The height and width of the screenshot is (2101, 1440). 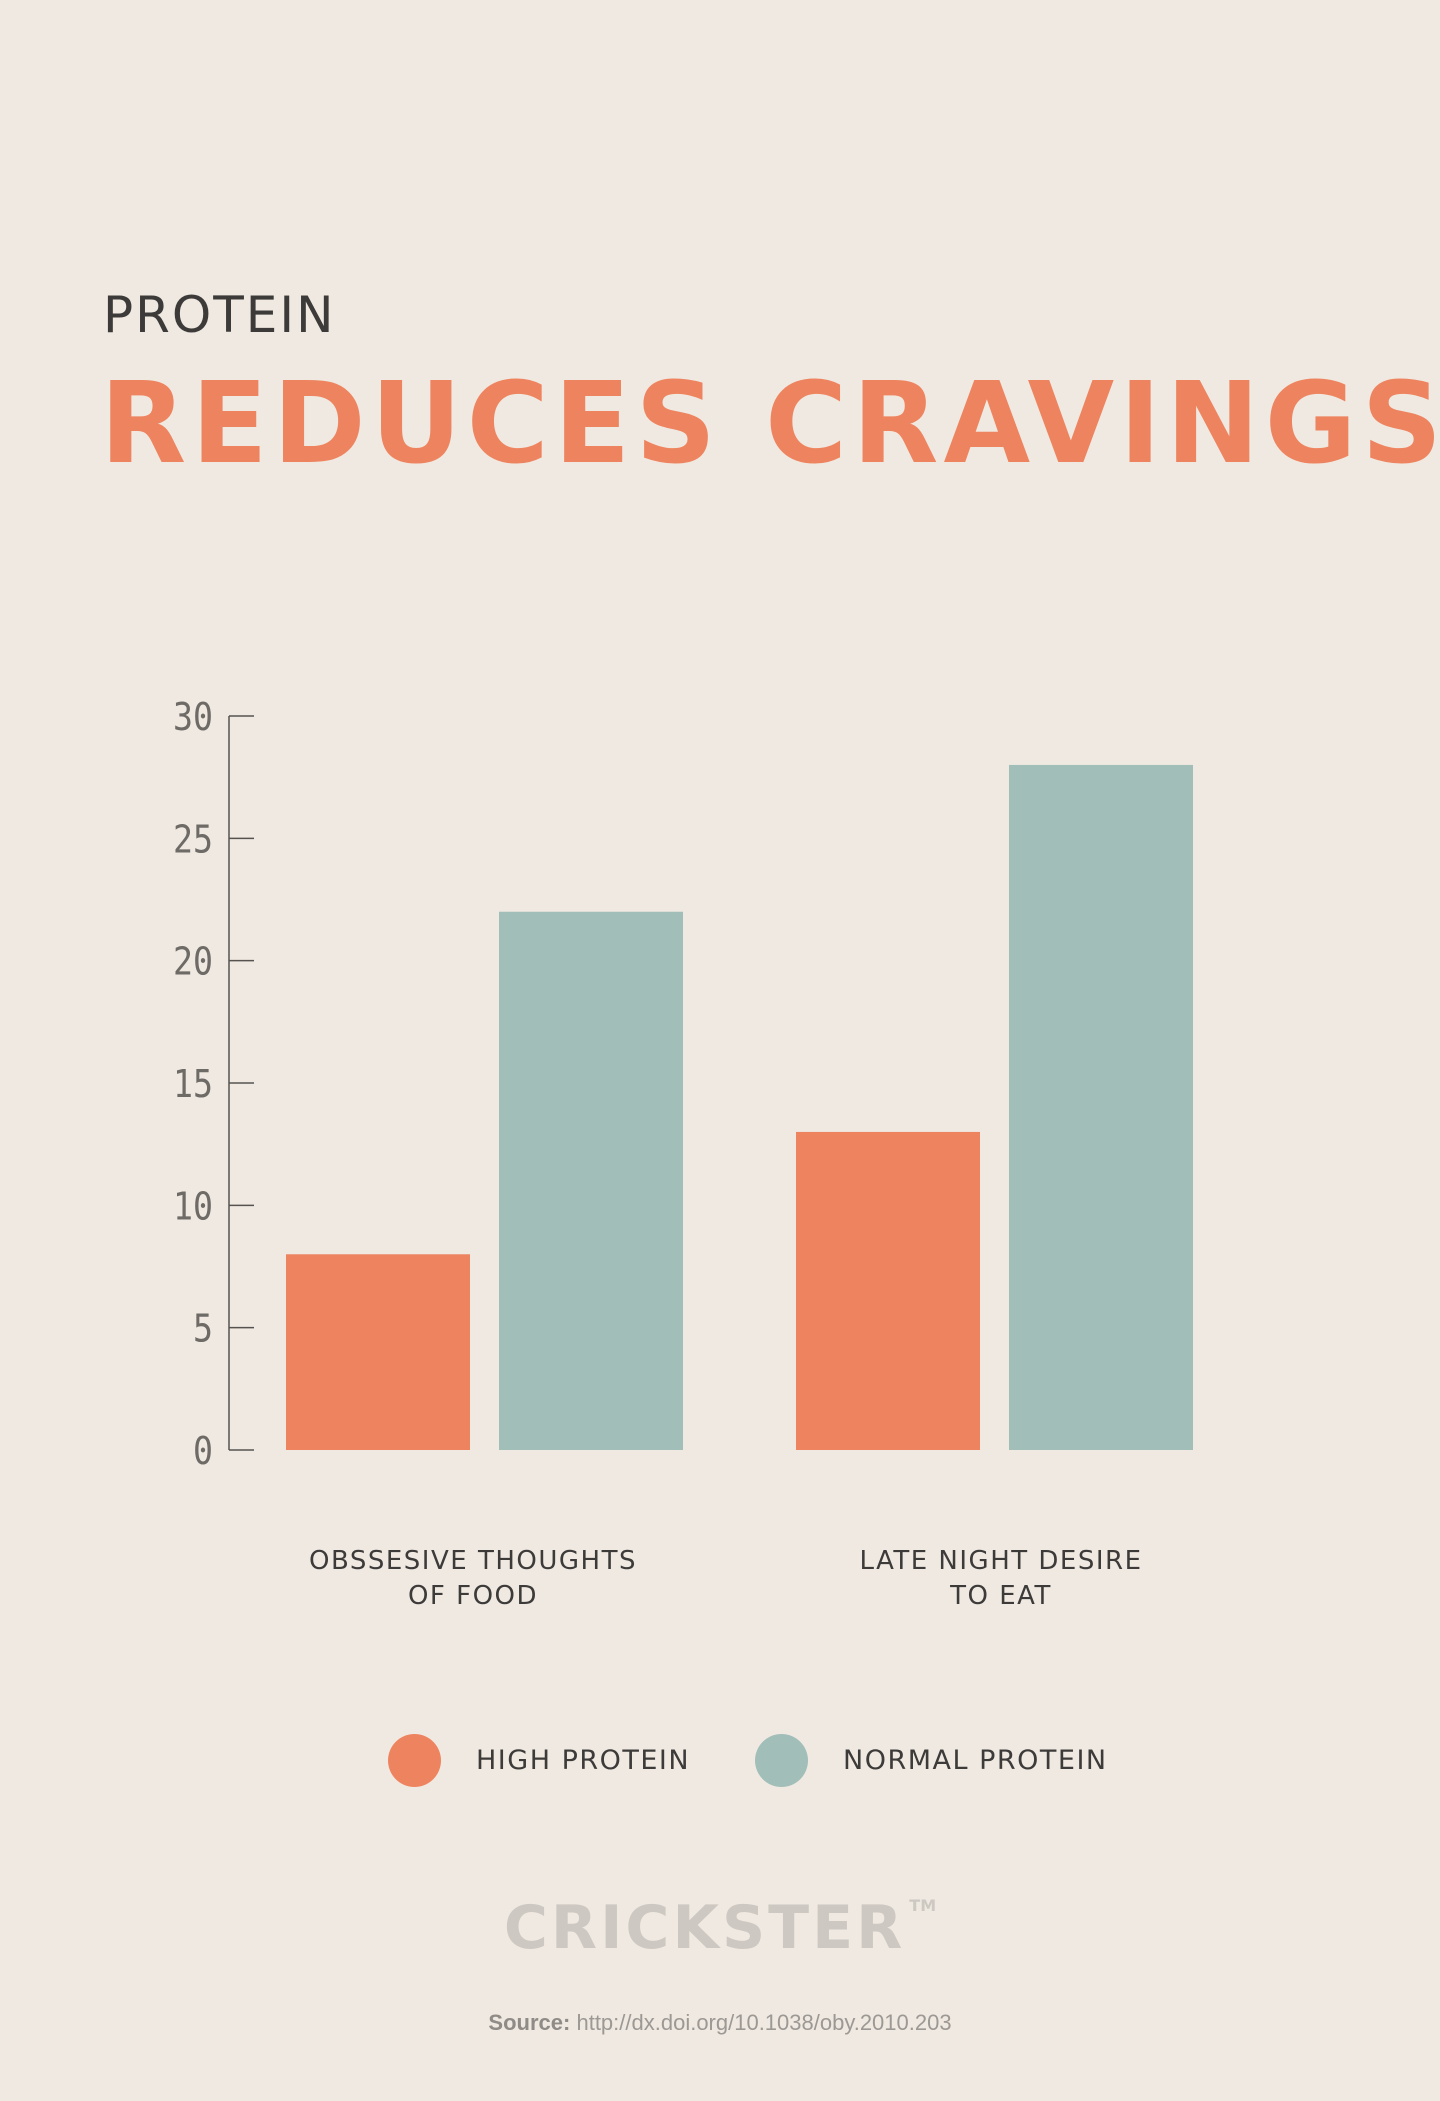 I want to click on legend-item-high-protein: HIGH PROTEIN, so click(x=539, y=1760).